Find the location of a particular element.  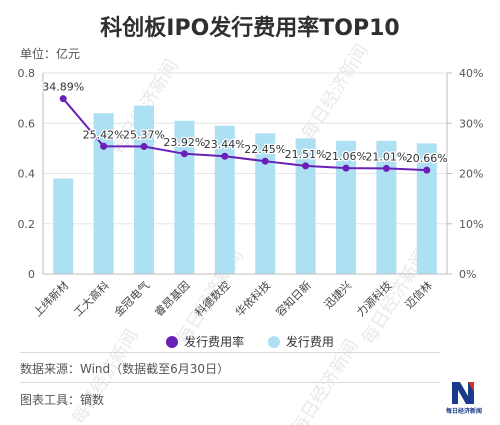

y-left-tick-label: 0.6 is located at coordinates (27, 123).